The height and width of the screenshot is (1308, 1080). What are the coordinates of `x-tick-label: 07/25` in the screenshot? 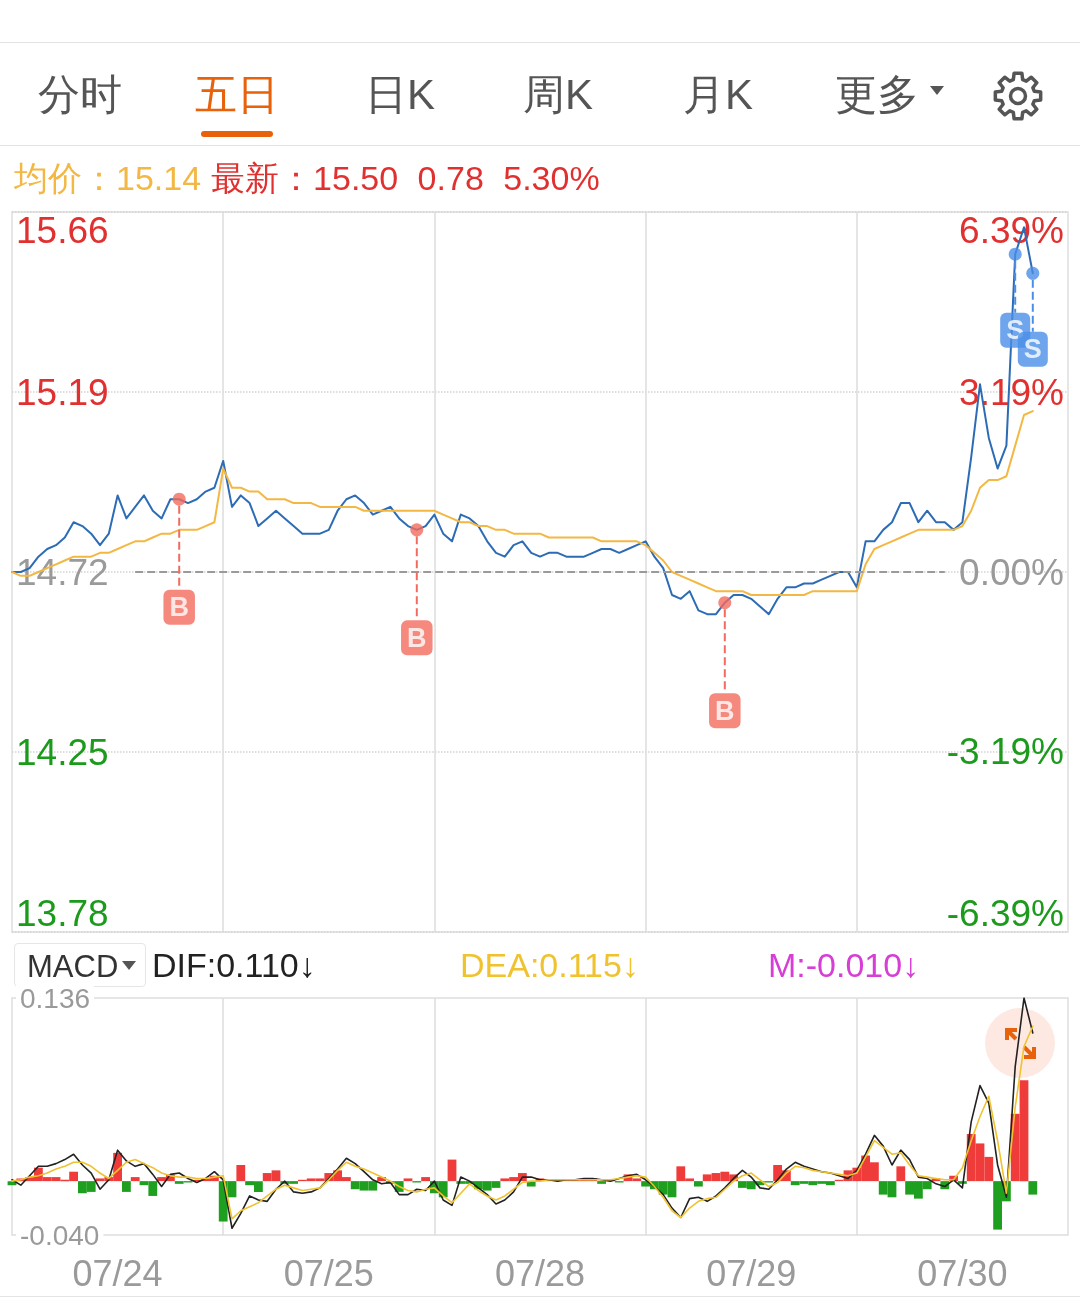 It's located at (328, 1273).